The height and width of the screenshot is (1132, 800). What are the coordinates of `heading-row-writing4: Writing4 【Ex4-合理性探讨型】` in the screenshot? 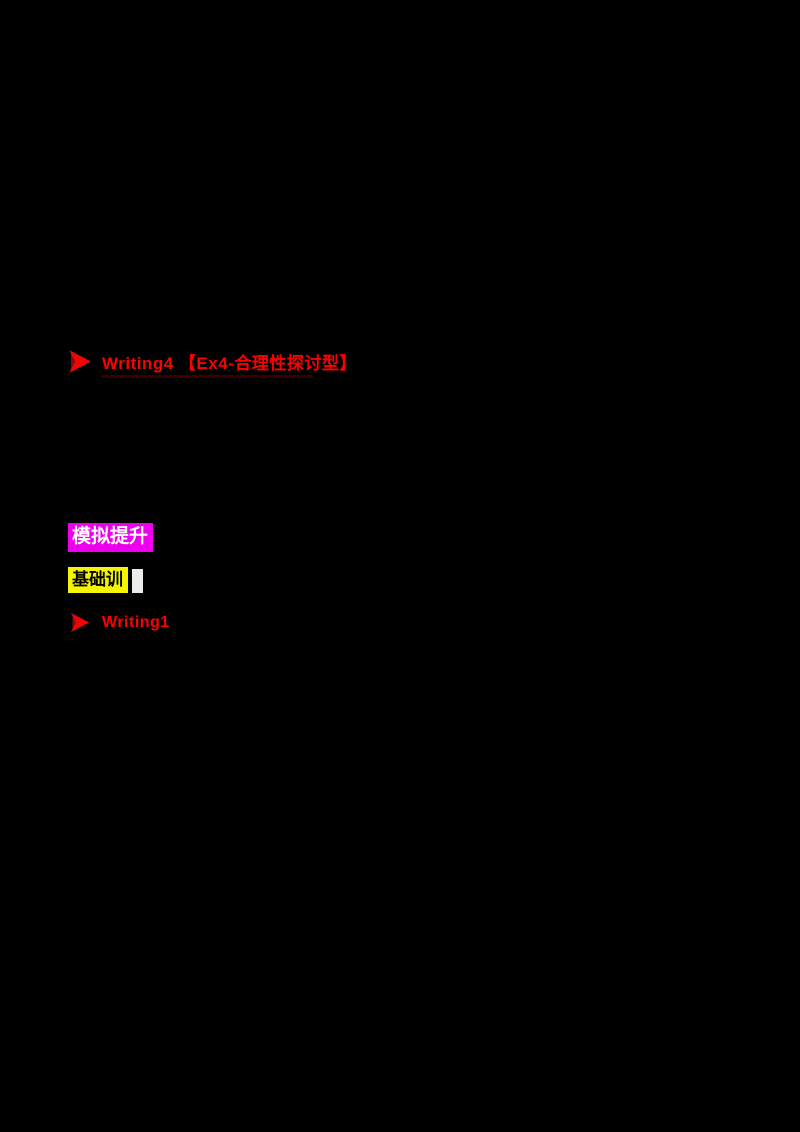 It's located at (212, 361).